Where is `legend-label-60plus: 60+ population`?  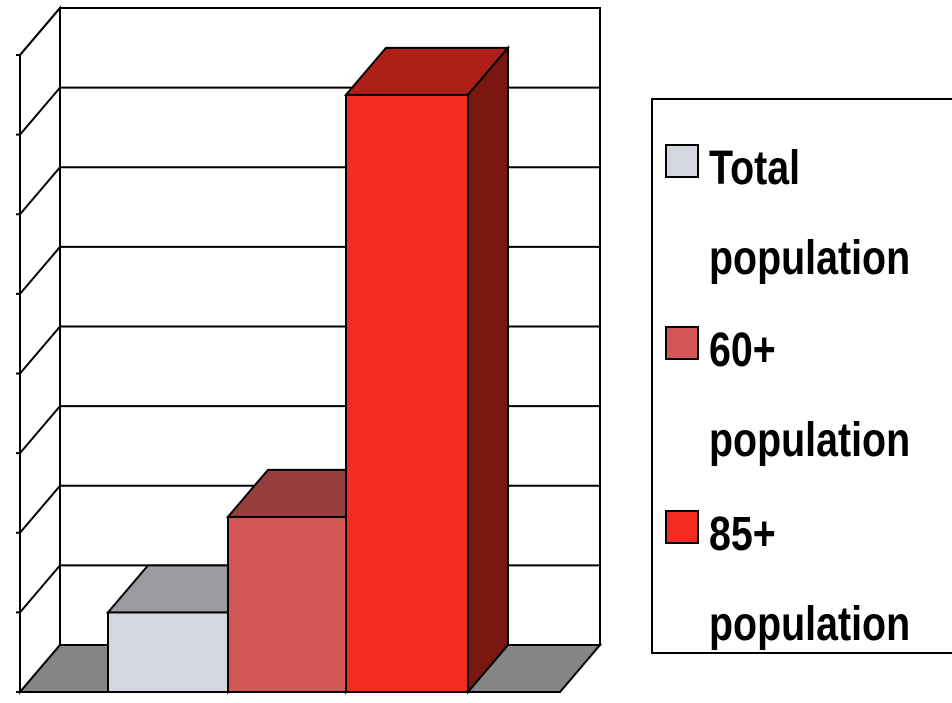 legend-label-60plus: 60+ population is located at coordinates (810, 395).